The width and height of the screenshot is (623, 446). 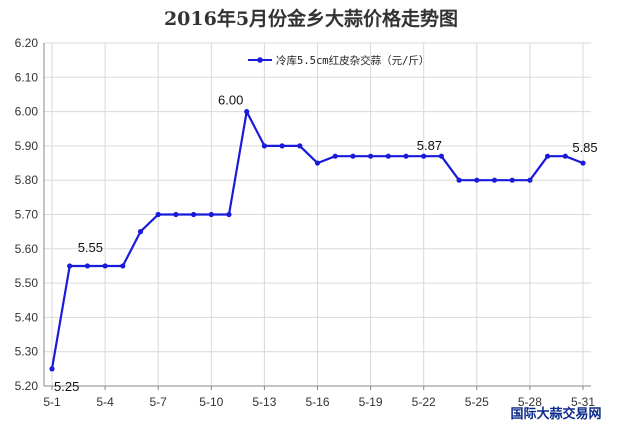 I want to click on x-tick-label: 5-16, so click(x=317, y=402).